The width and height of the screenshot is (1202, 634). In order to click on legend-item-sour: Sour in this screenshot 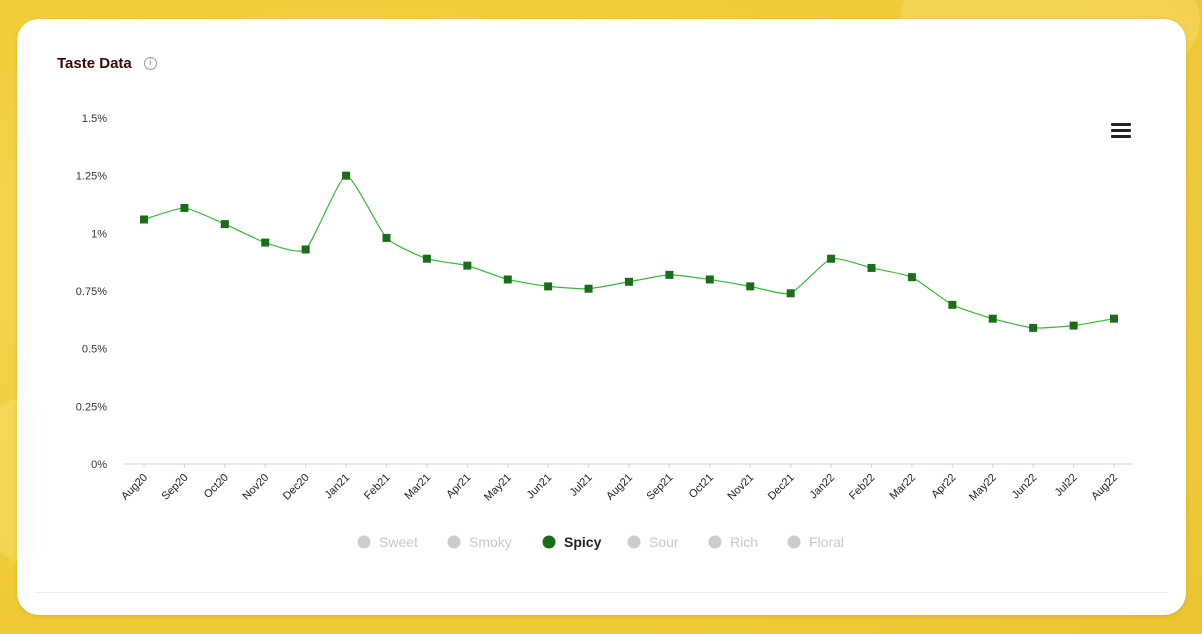, I will do `click(653, 542)`.